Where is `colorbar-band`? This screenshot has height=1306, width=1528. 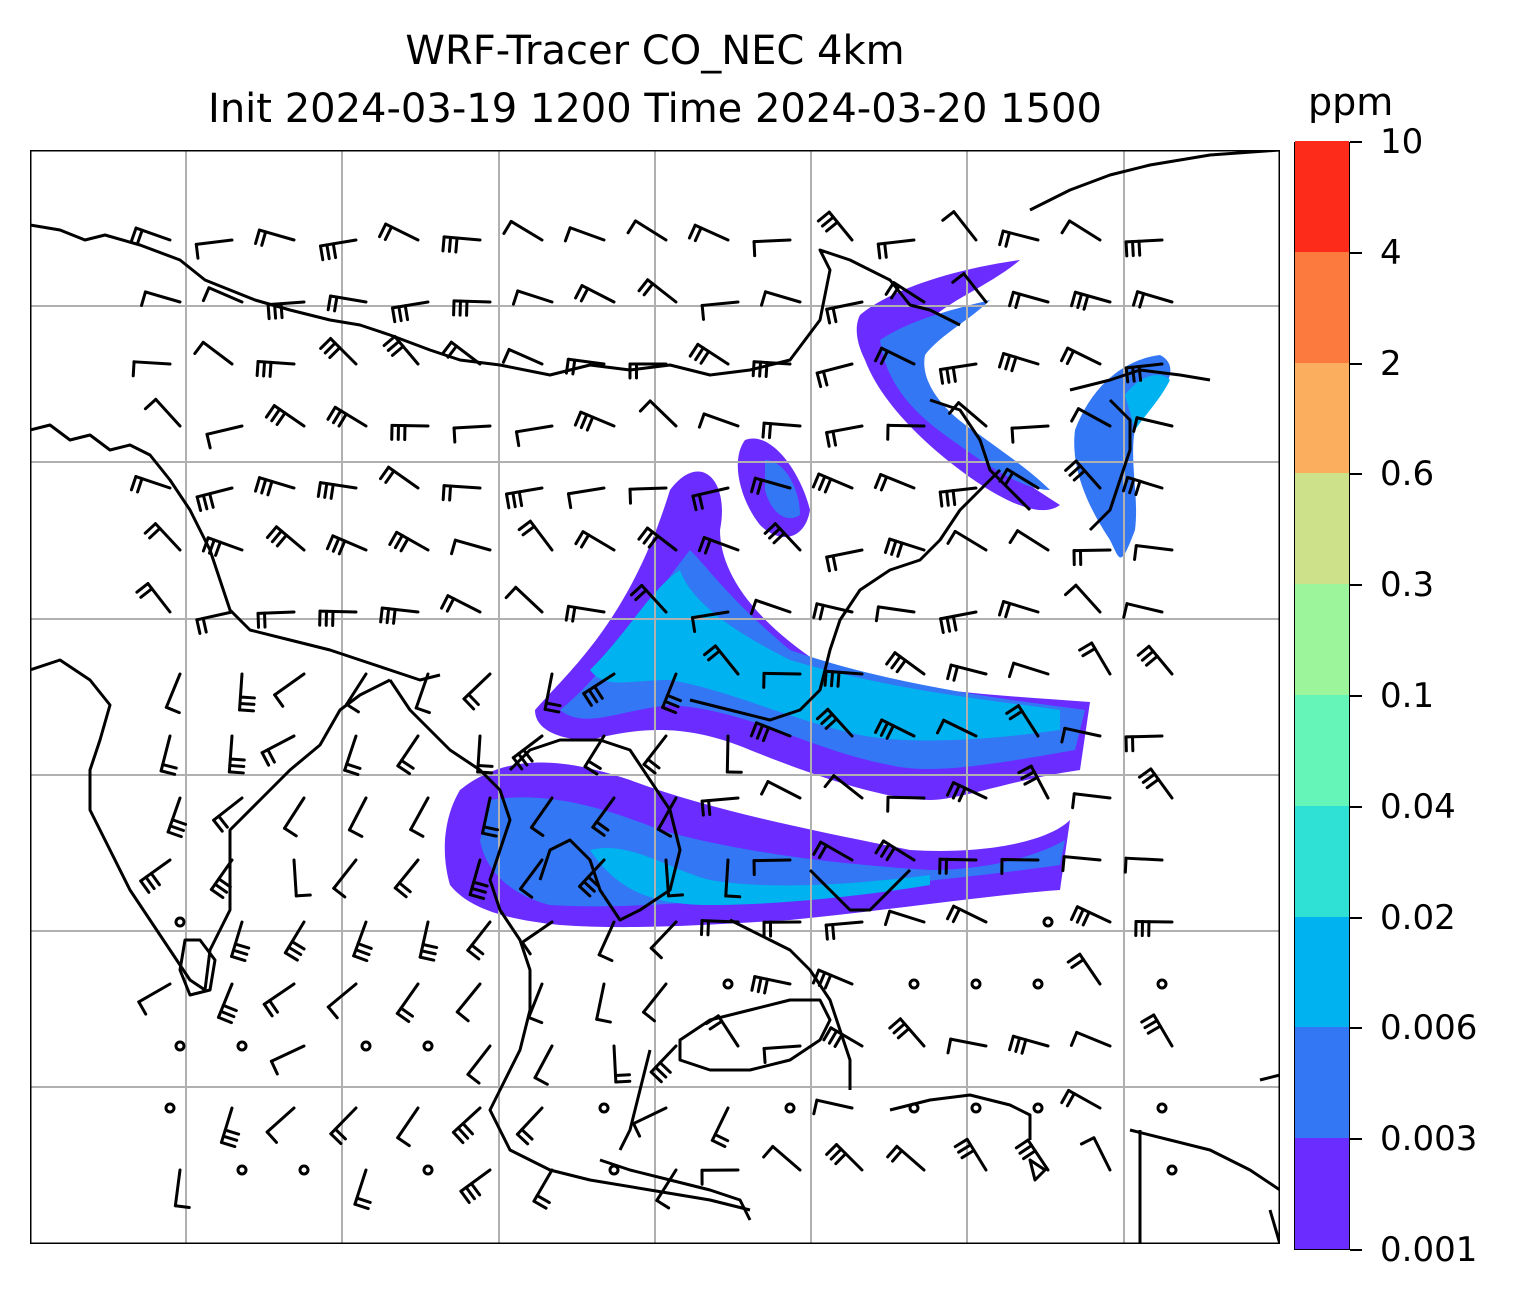
colorbar-band is located at coordinates (1322, 972).